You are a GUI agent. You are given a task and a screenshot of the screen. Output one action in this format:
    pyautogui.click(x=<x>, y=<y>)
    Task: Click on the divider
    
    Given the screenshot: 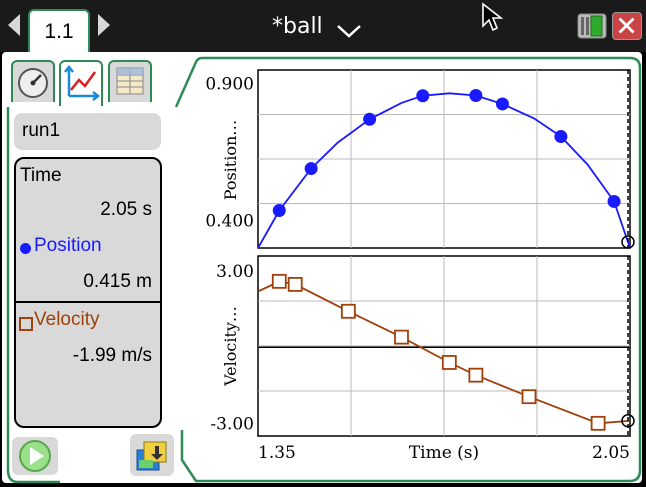 What is the action you would take?
    pyautogui.click(x=88, y=302)
    